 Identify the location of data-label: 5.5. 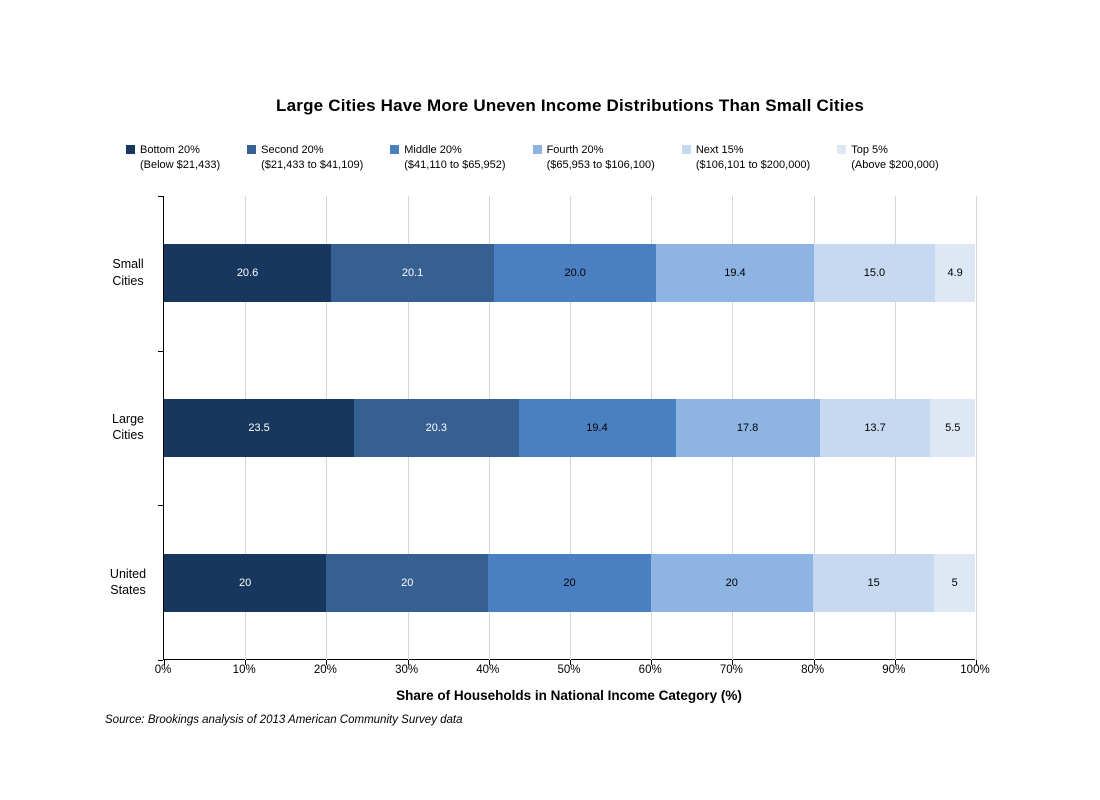
(953, 428).